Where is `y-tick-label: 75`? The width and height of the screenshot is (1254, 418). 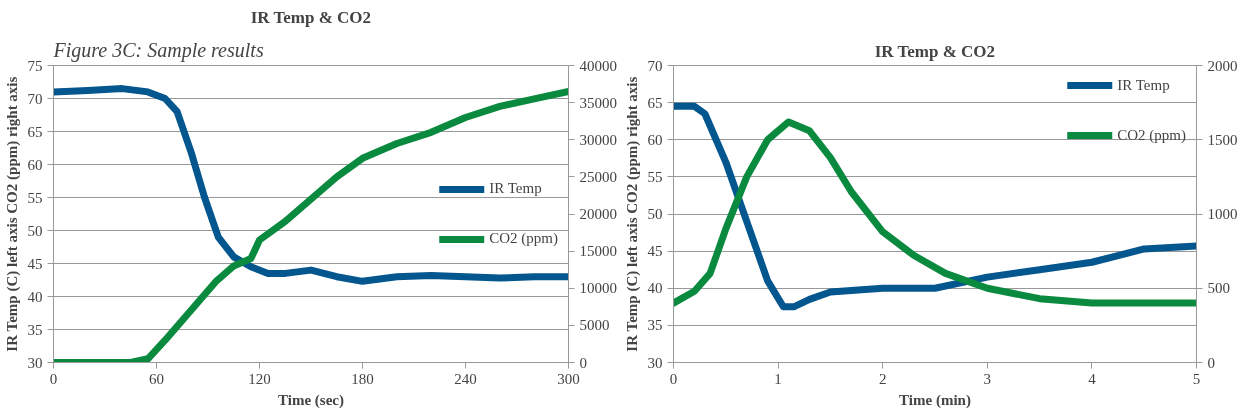
y-tick-label: 75 is located at coordinates (35, 65).